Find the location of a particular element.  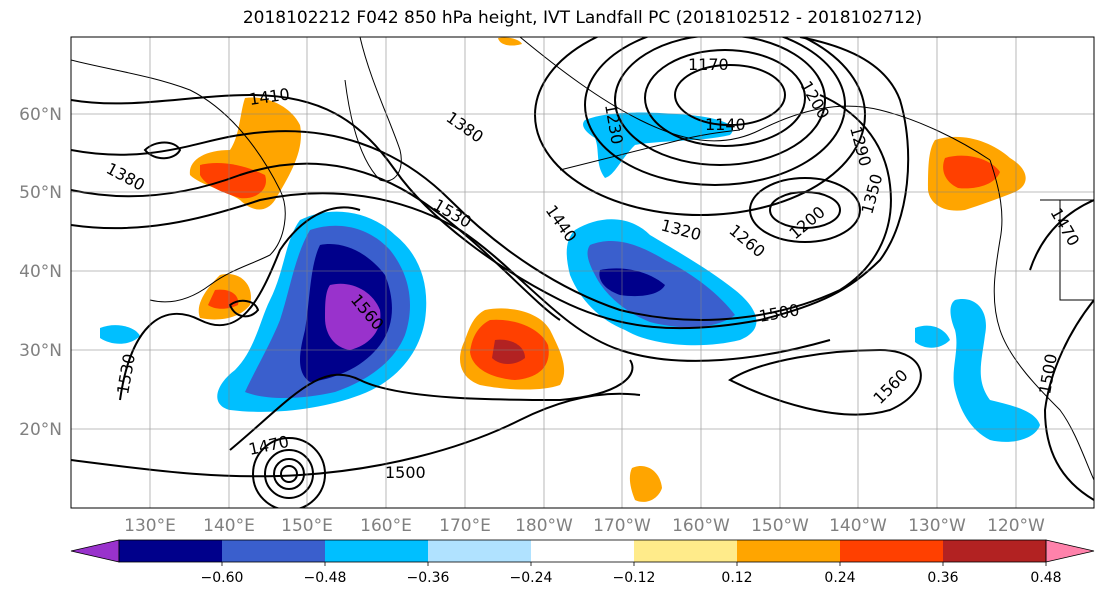

ivt-negative-region-north is located at coordinates (658, 145).